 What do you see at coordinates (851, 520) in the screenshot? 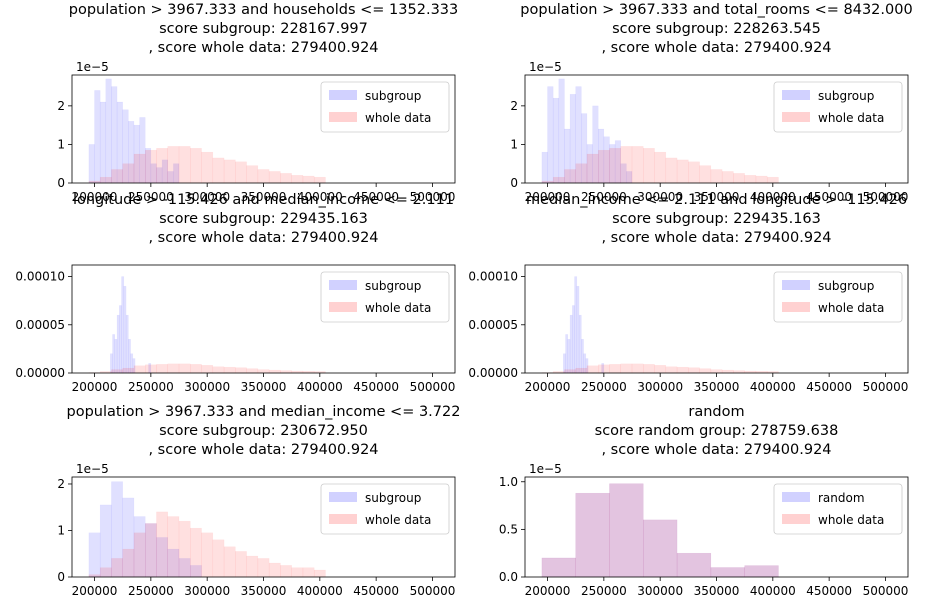
I see `legend-label: whole data` at bounding box center [851, 520].